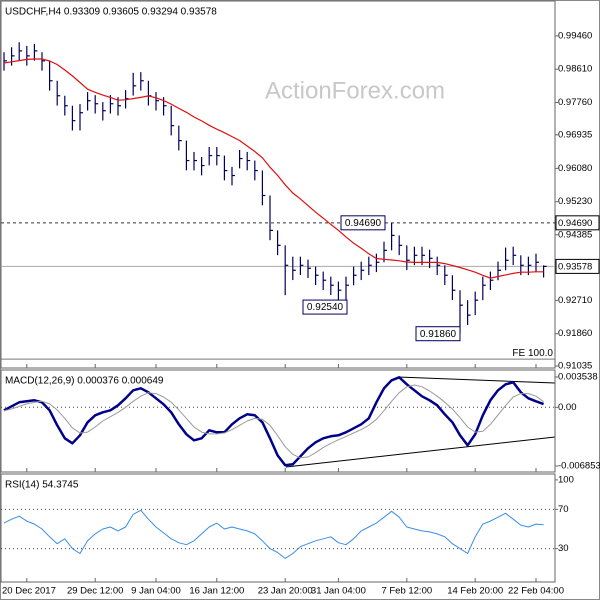  I want to click on y-tick-label: 30, so click(563, 548).